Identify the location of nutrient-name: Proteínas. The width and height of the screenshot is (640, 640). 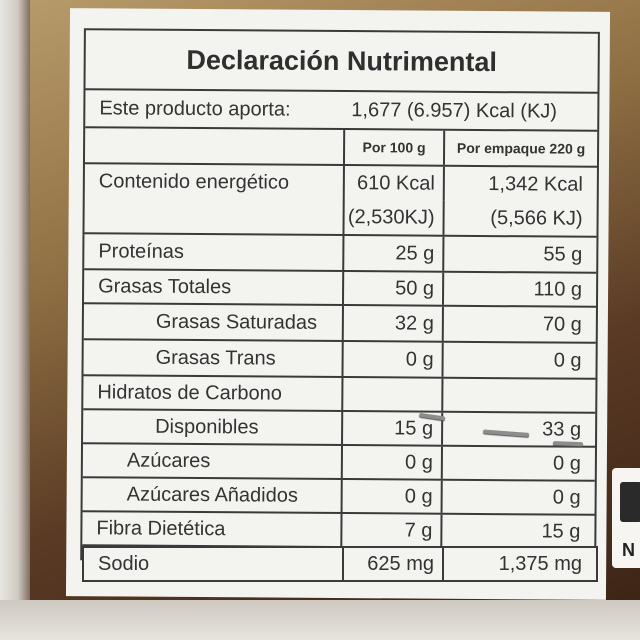
(141, 251).